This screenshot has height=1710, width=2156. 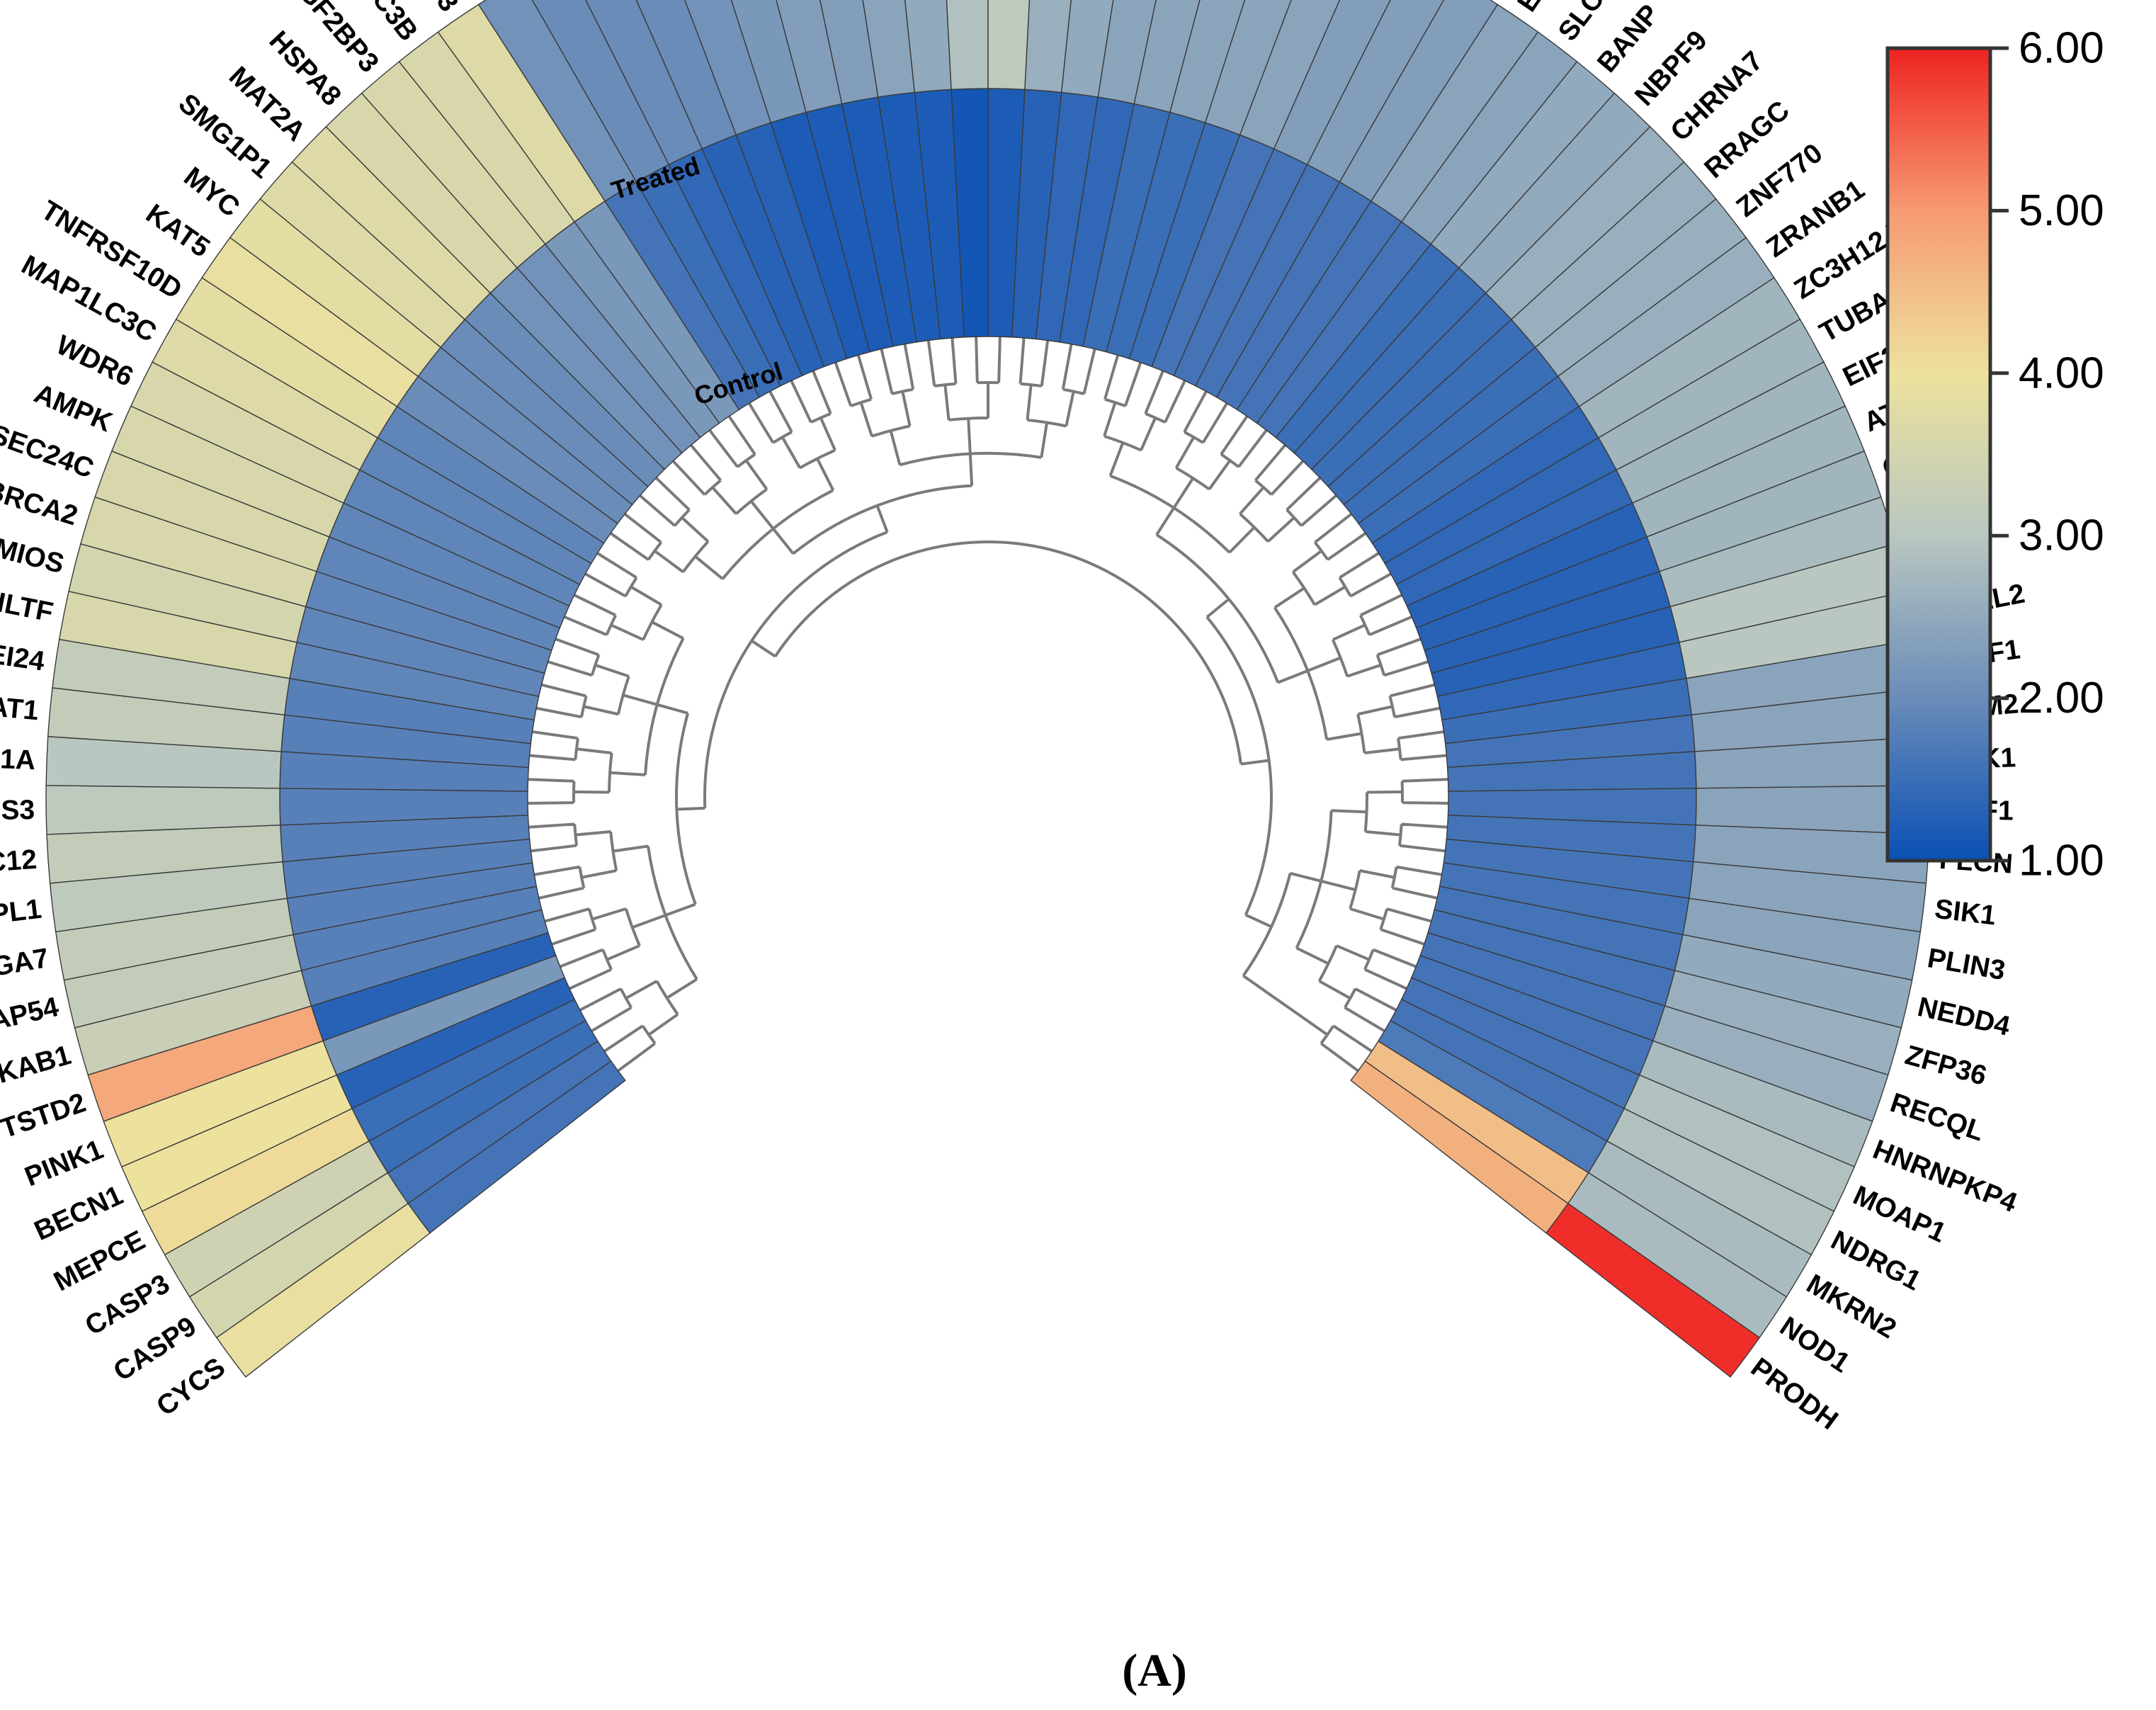 I want to click on treated-cell-ulk1, so click(x=686, y=75).